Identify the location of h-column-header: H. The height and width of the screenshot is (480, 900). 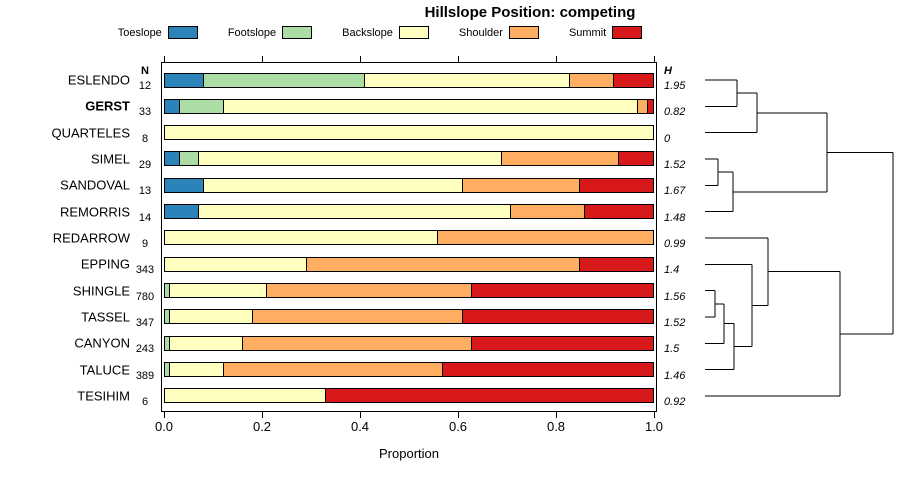
(668, 71).